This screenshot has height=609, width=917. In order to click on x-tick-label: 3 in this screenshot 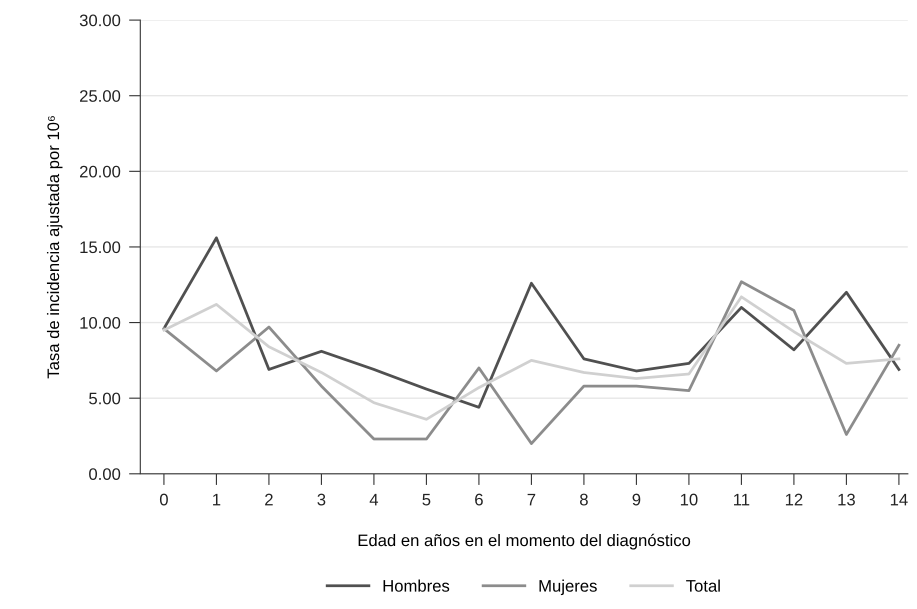, I will do `click(321, 500)`.